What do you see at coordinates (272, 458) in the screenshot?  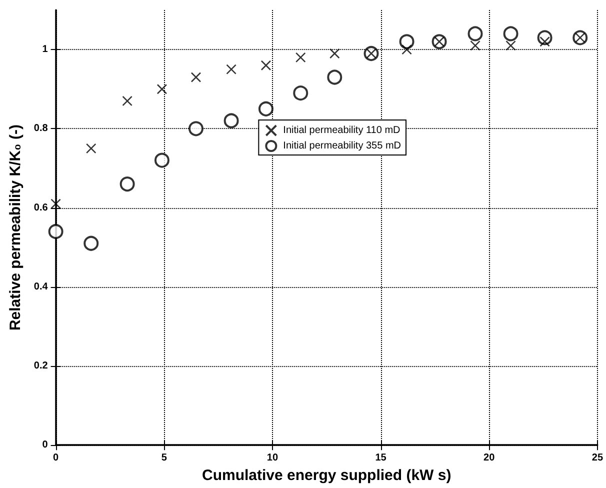 I see `x-tick-label: 10` at bounding box center [272, 458].